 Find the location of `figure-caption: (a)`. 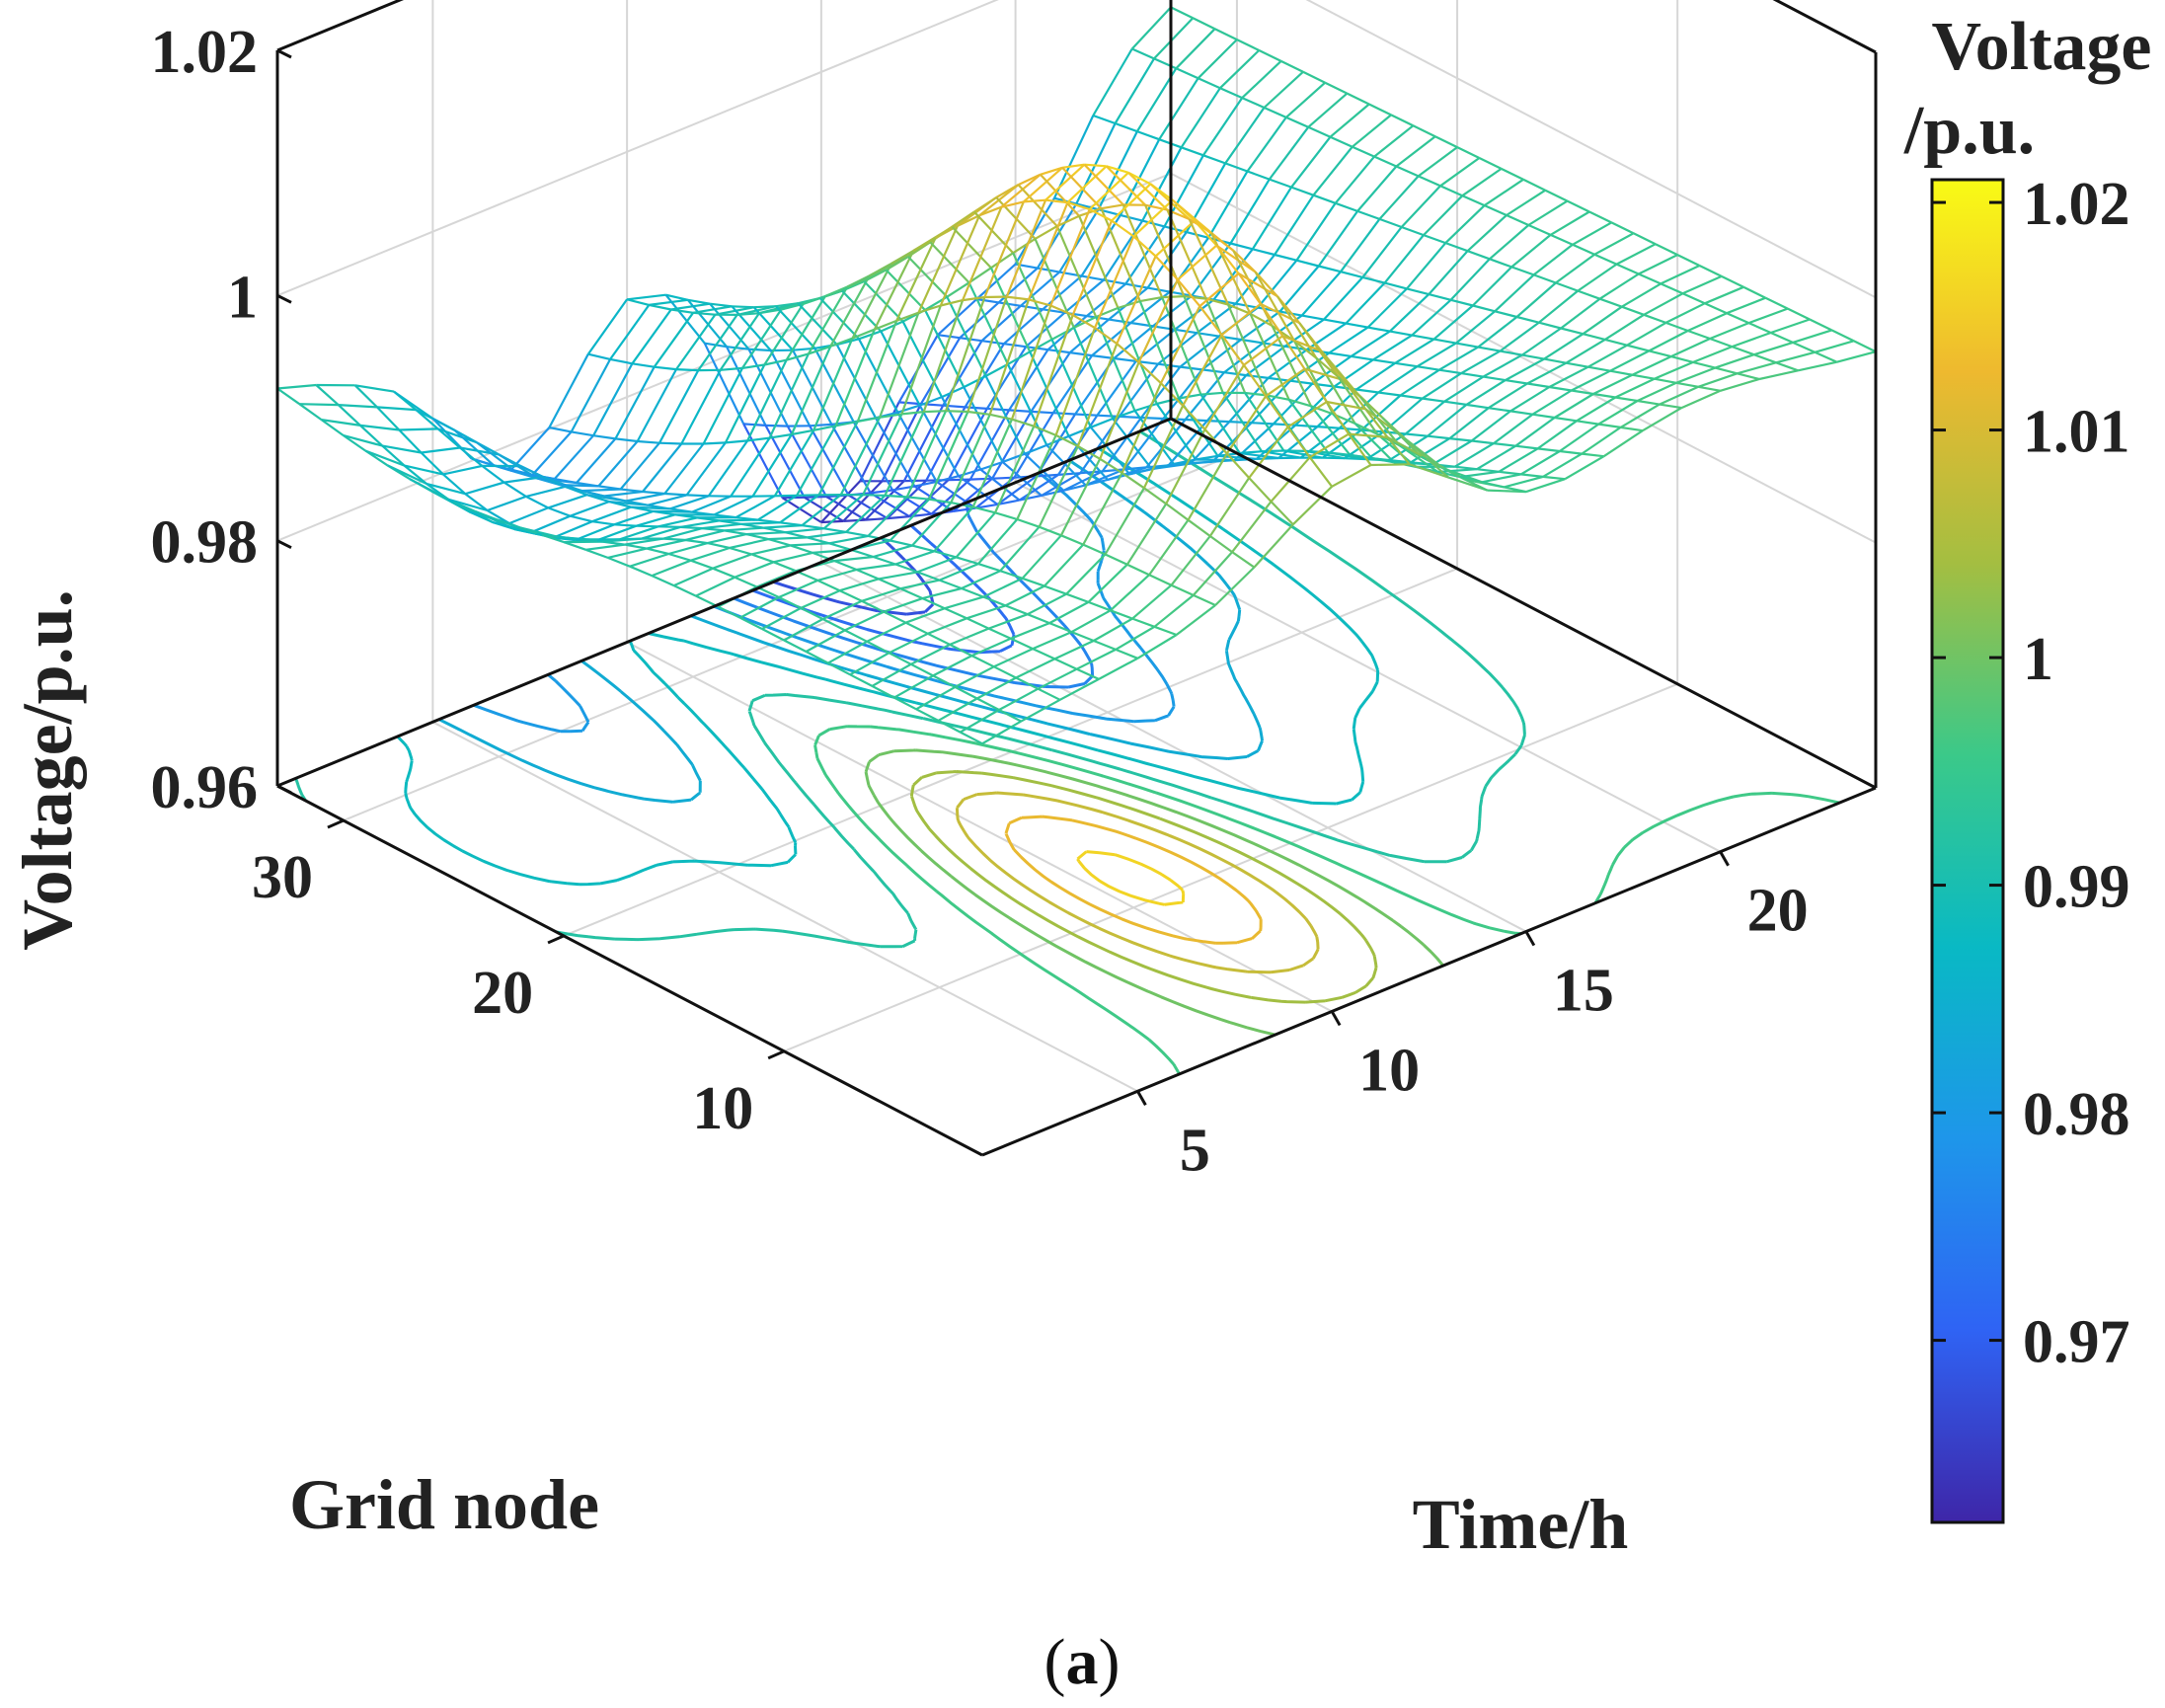

figure-caption: (a) is located at coordinates (1082, 1662).